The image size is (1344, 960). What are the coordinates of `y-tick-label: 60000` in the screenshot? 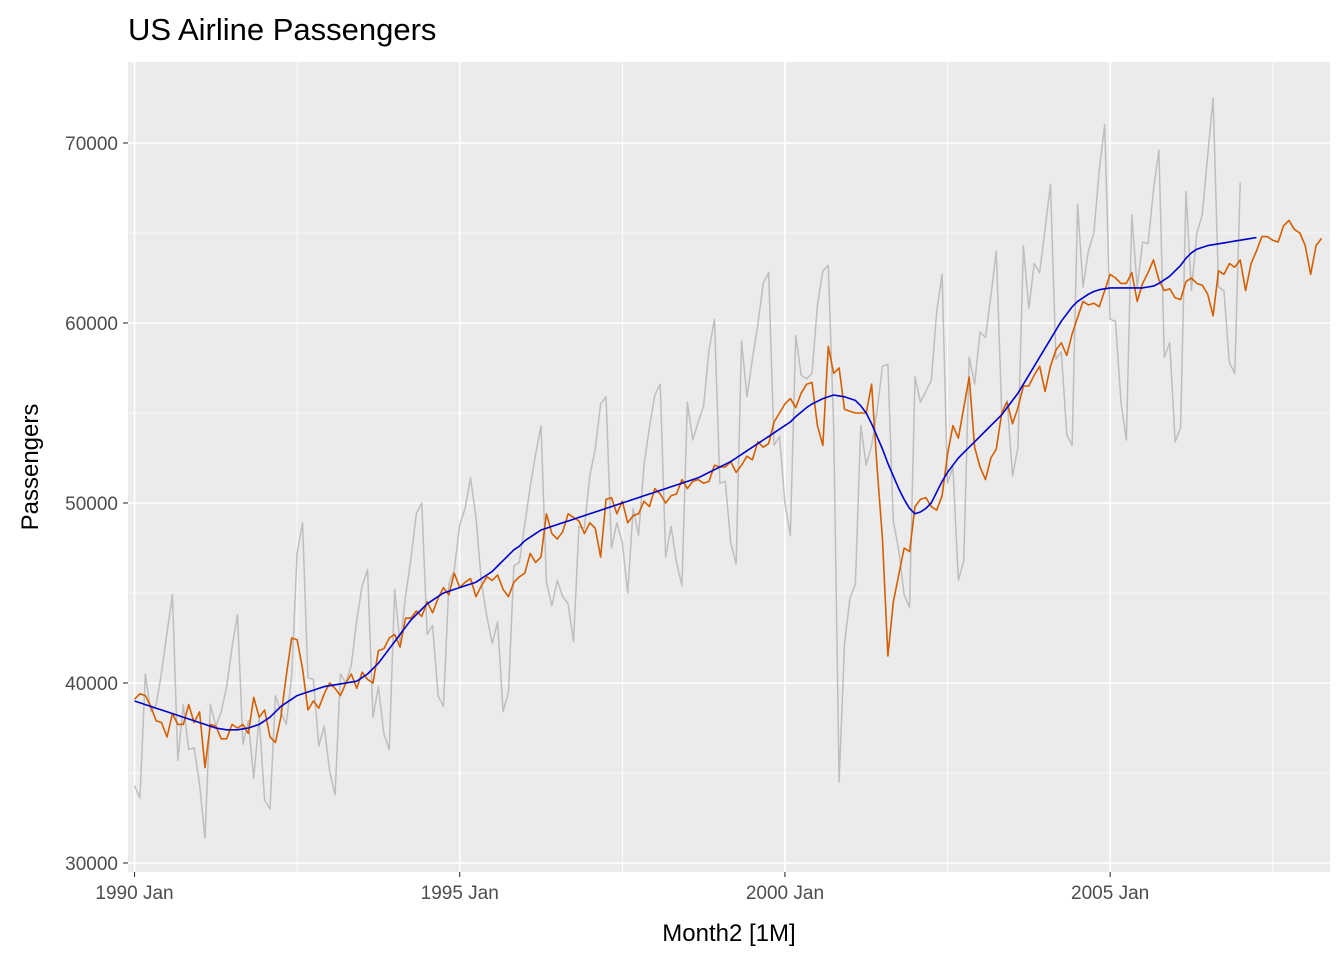 It's located at (91, 324).